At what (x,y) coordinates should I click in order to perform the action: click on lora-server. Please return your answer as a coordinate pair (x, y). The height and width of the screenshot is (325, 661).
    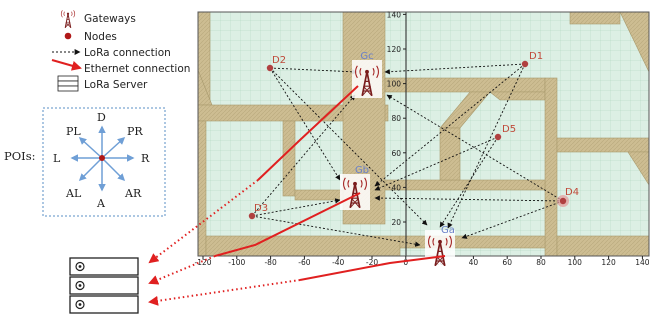
    Looking at the image, I should click on (104, 285).